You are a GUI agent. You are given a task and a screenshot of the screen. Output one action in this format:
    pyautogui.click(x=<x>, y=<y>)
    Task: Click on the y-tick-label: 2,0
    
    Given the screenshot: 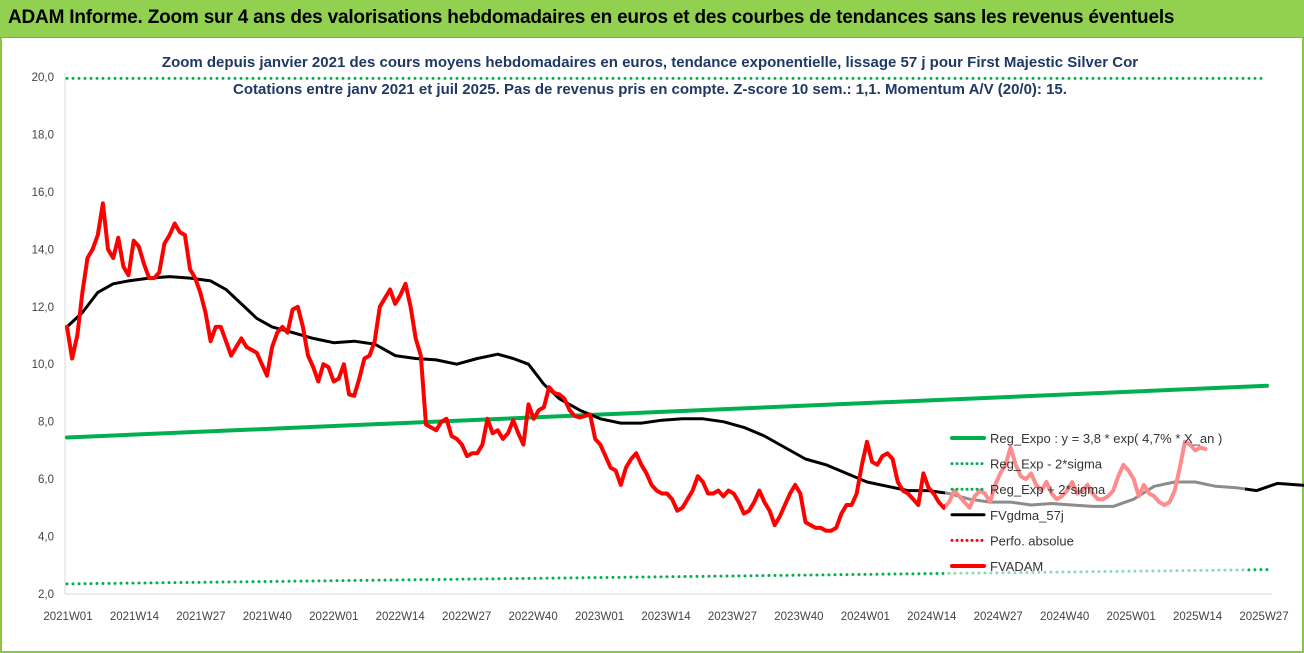 What is the action you would take?
    pyautogui.click(x=46, y=595)
    